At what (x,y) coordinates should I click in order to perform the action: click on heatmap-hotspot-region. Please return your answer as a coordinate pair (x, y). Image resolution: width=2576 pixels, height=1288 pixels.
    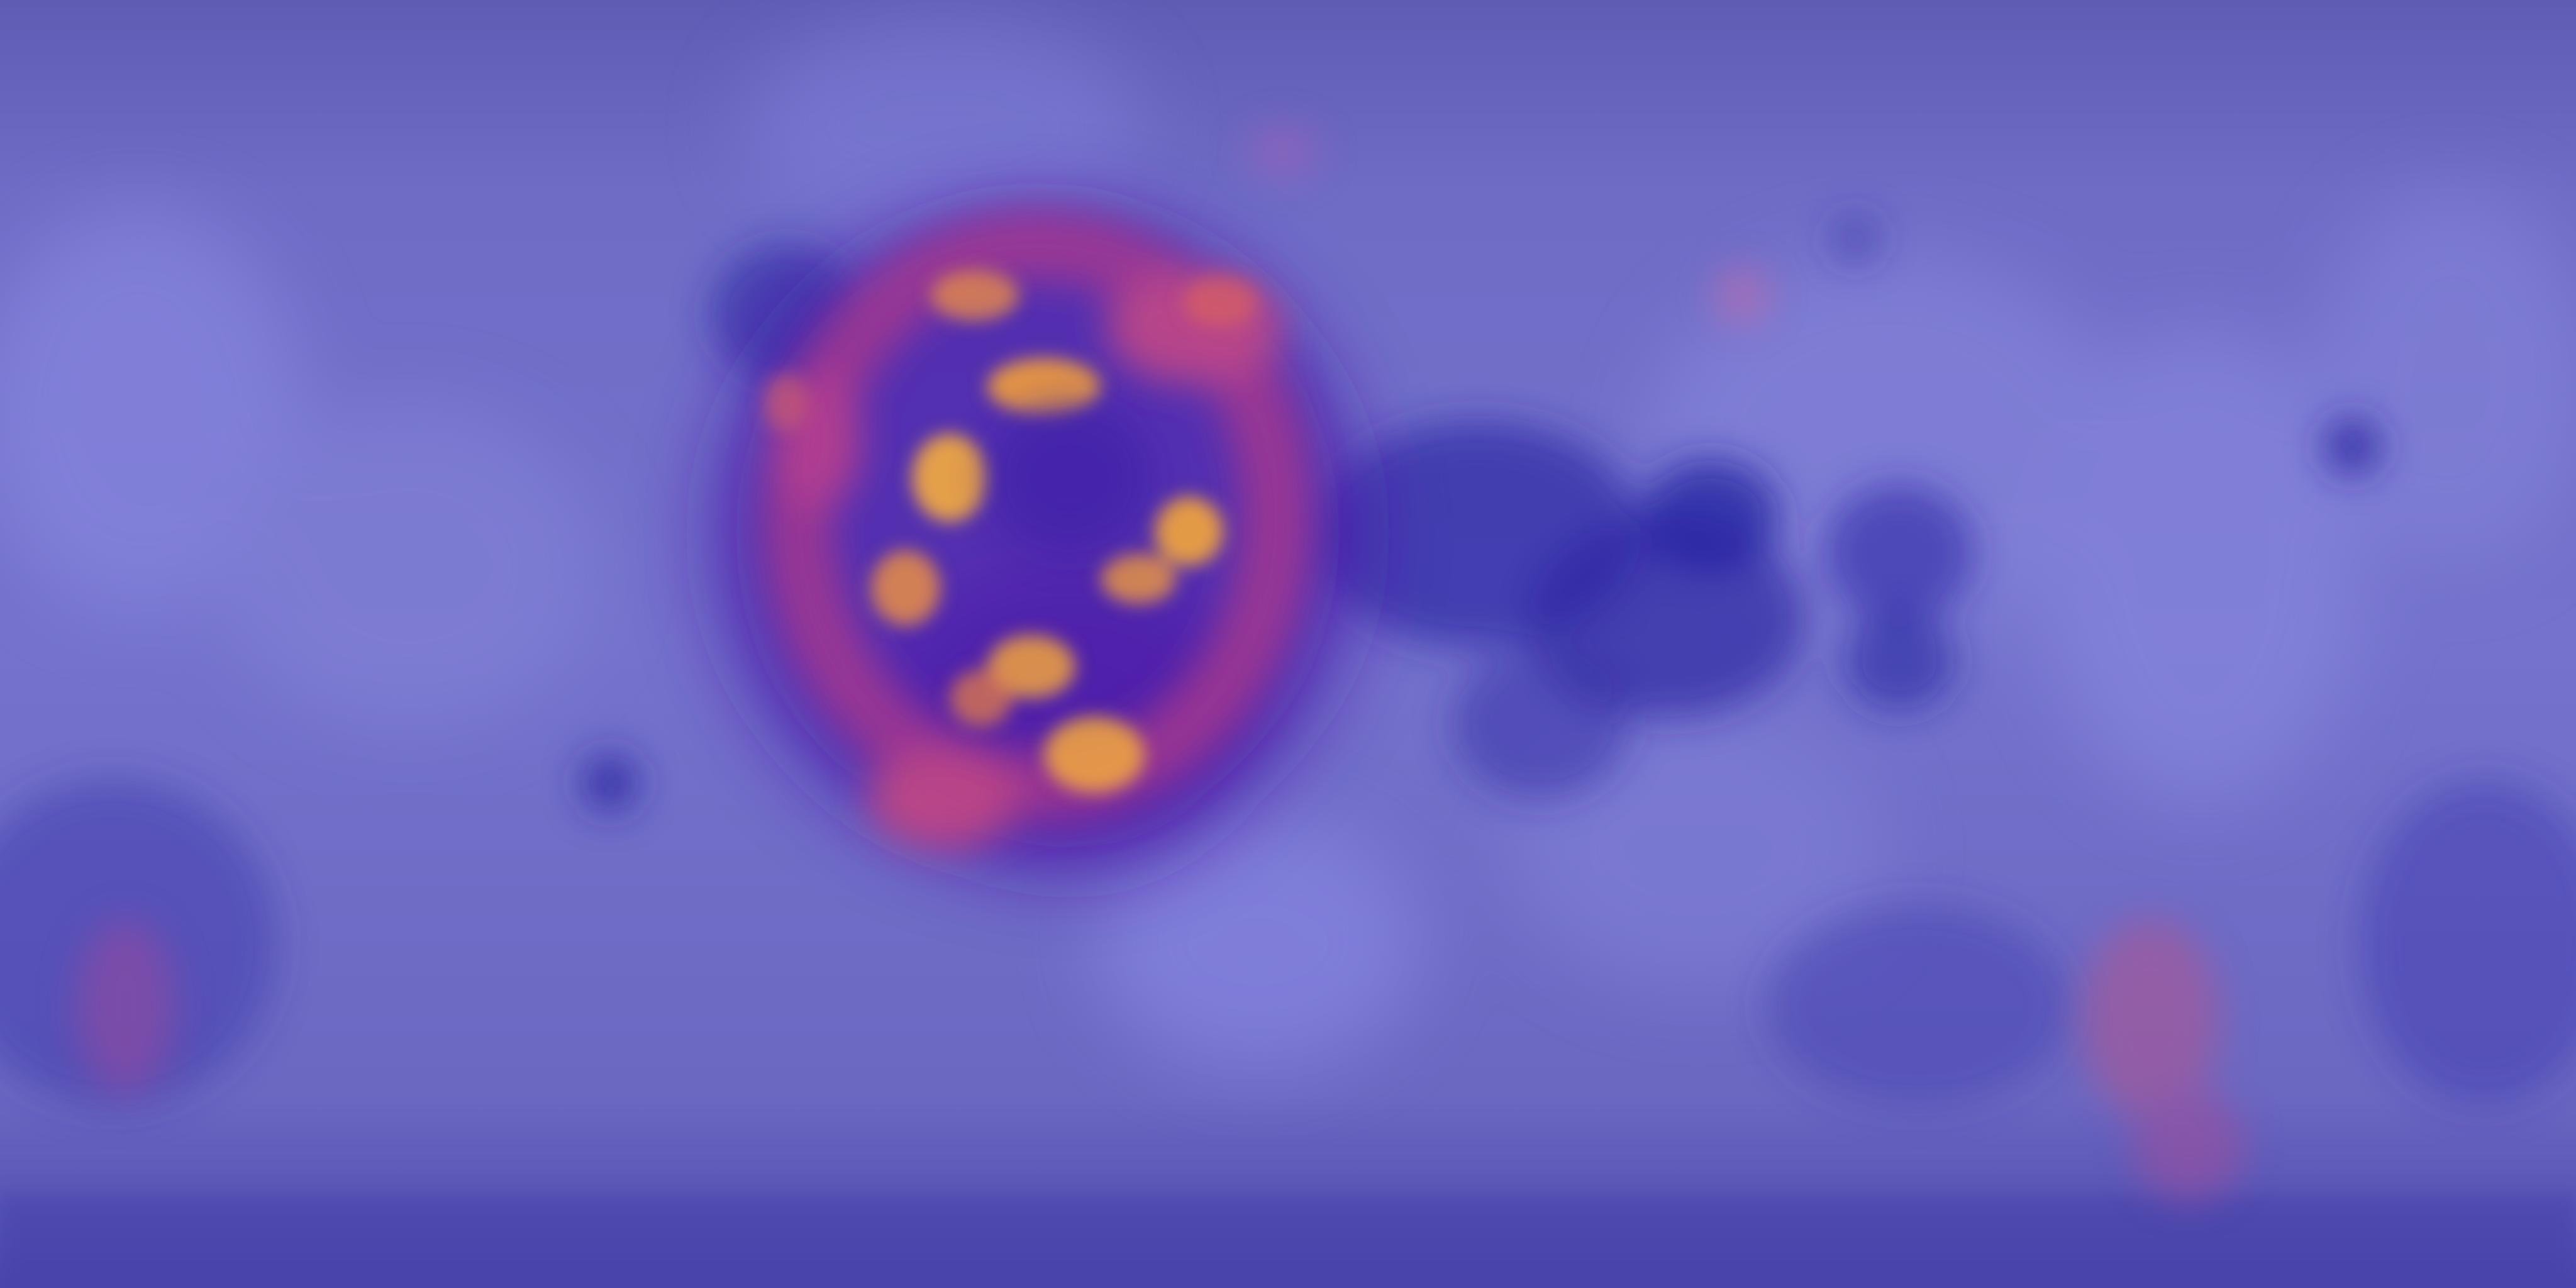
    Looking at the image, I should click on (1038, 541).